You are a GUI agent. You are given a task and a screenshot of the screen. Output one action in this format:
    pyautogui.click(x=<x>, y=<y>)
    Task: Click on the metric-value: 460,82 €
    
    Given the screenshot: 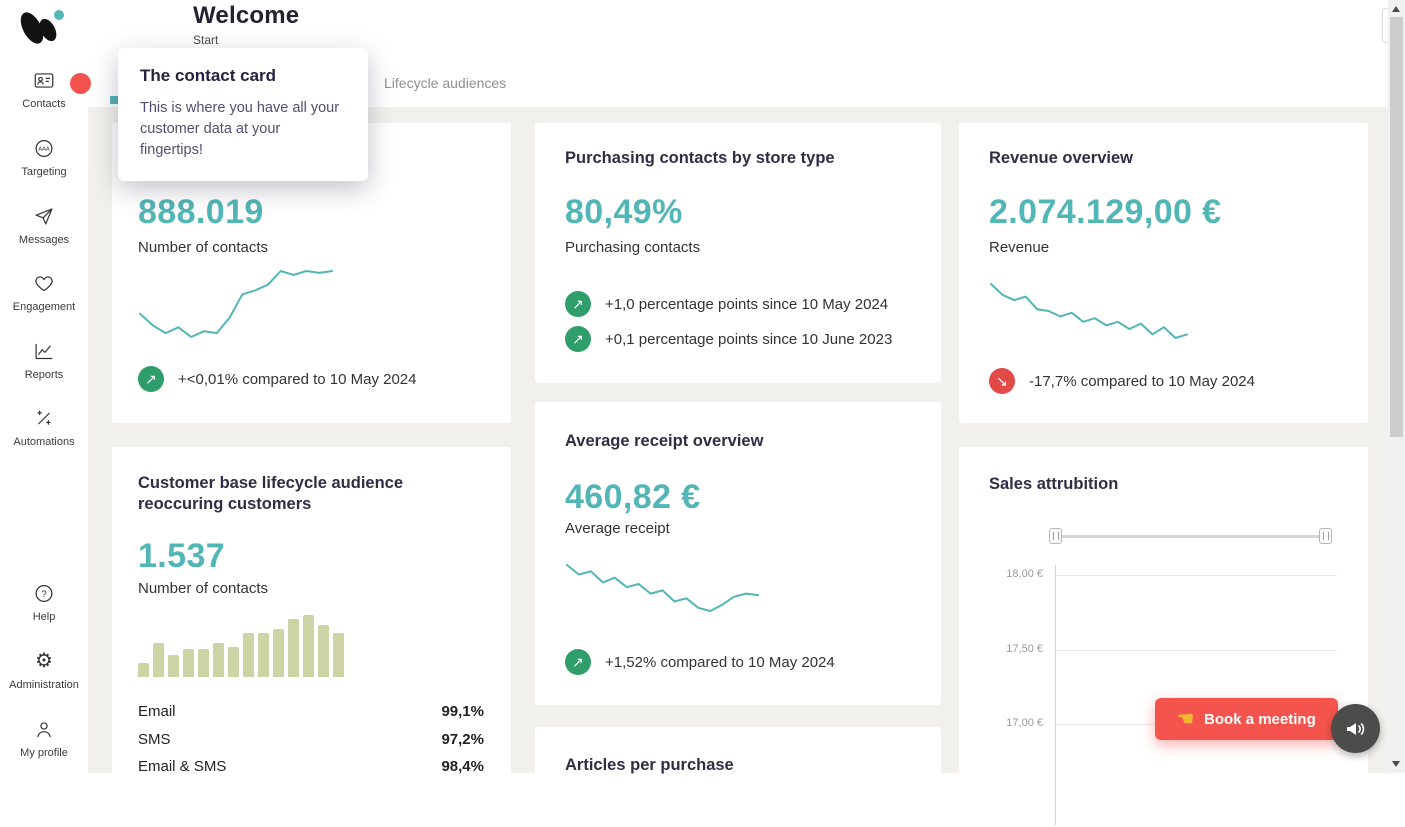 What is the action you would take?
    pyautogui.click(x=633, y=497)
    